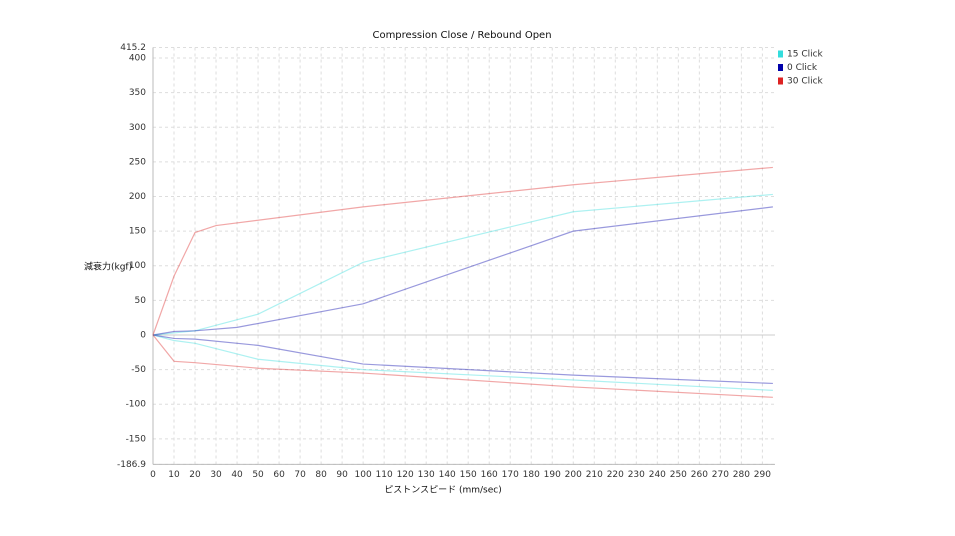  Describe the element at coordinates (137, 93) in the screenshot. I see `y-tick-label: 350` at that location.